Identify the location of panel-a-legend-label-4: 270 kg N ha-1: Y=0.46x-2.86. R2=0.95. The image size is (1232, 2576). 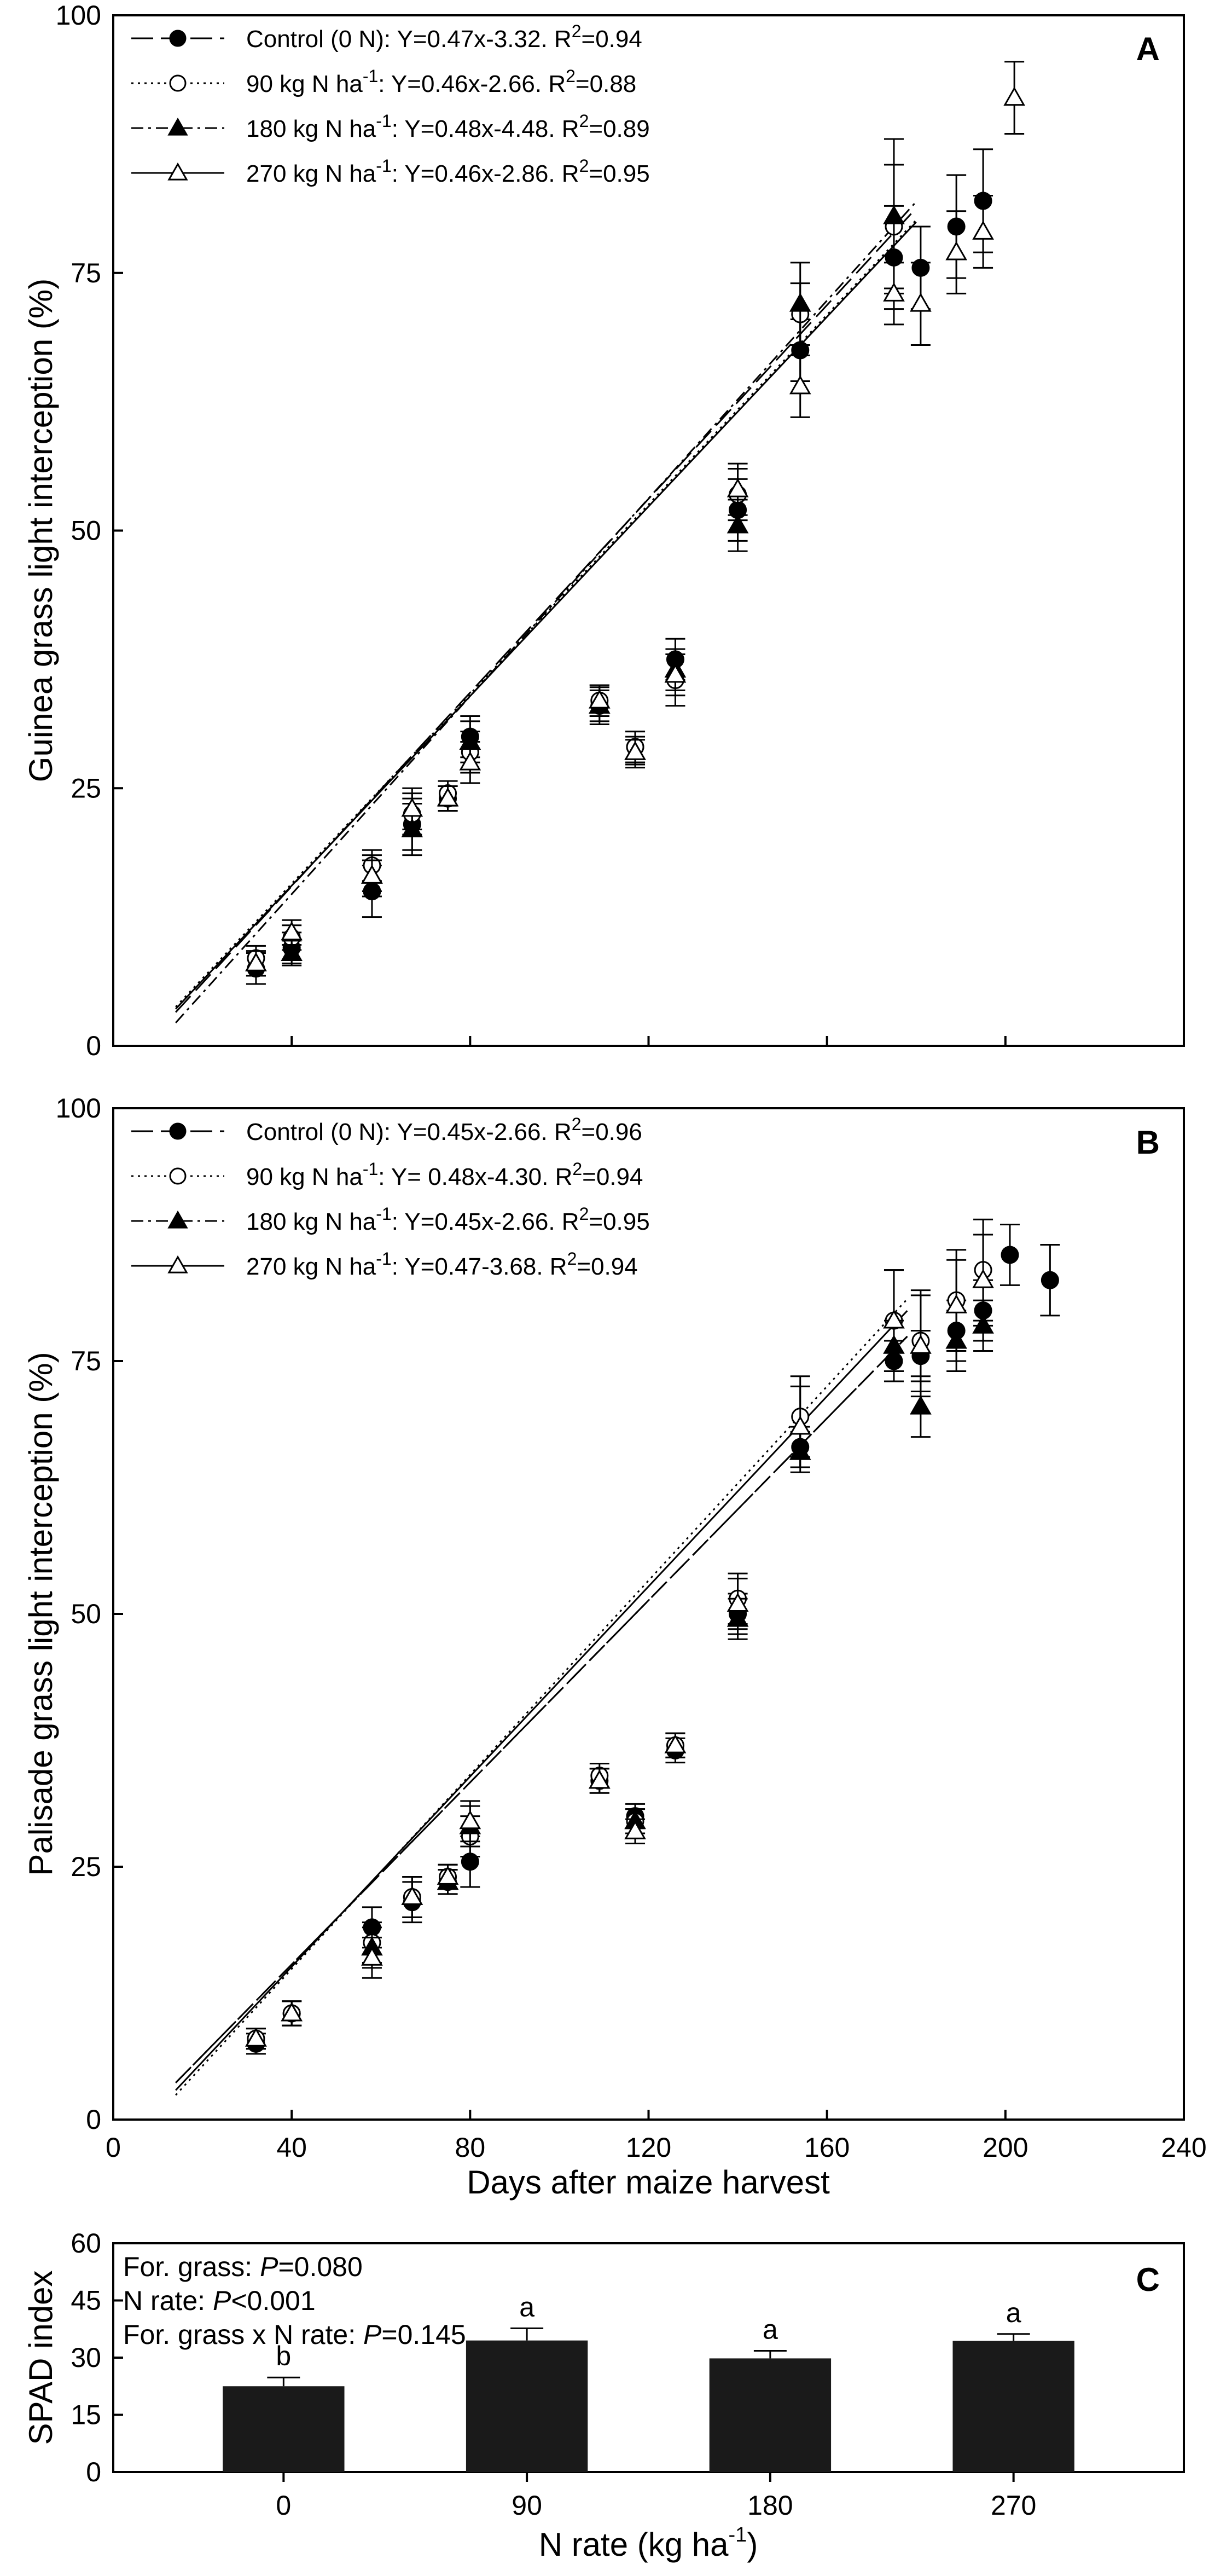
(448, 171).